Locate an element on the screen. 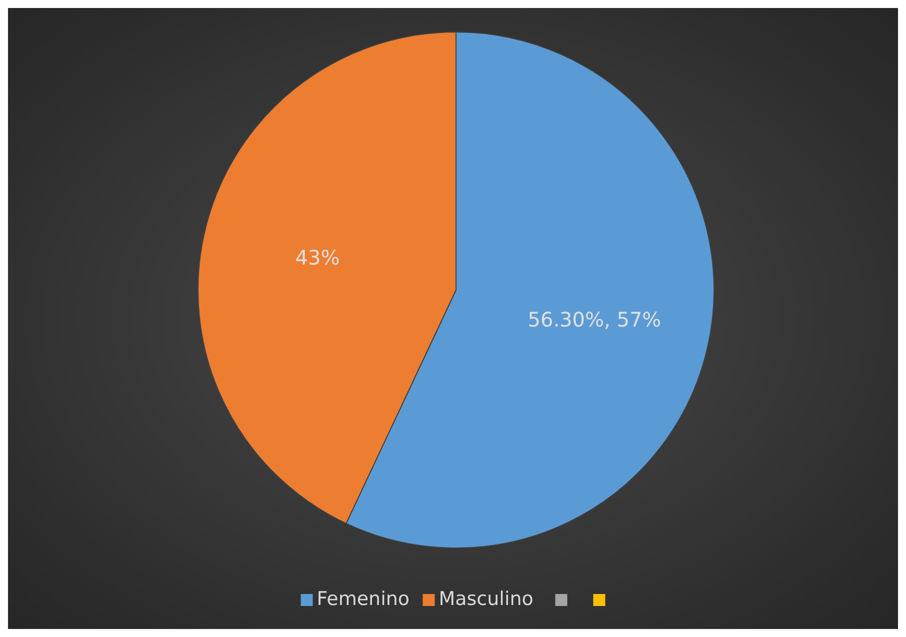 This screenshot has width=906, height=637. data-label: 56.30%, 57% is located at coordinates (595, 319).